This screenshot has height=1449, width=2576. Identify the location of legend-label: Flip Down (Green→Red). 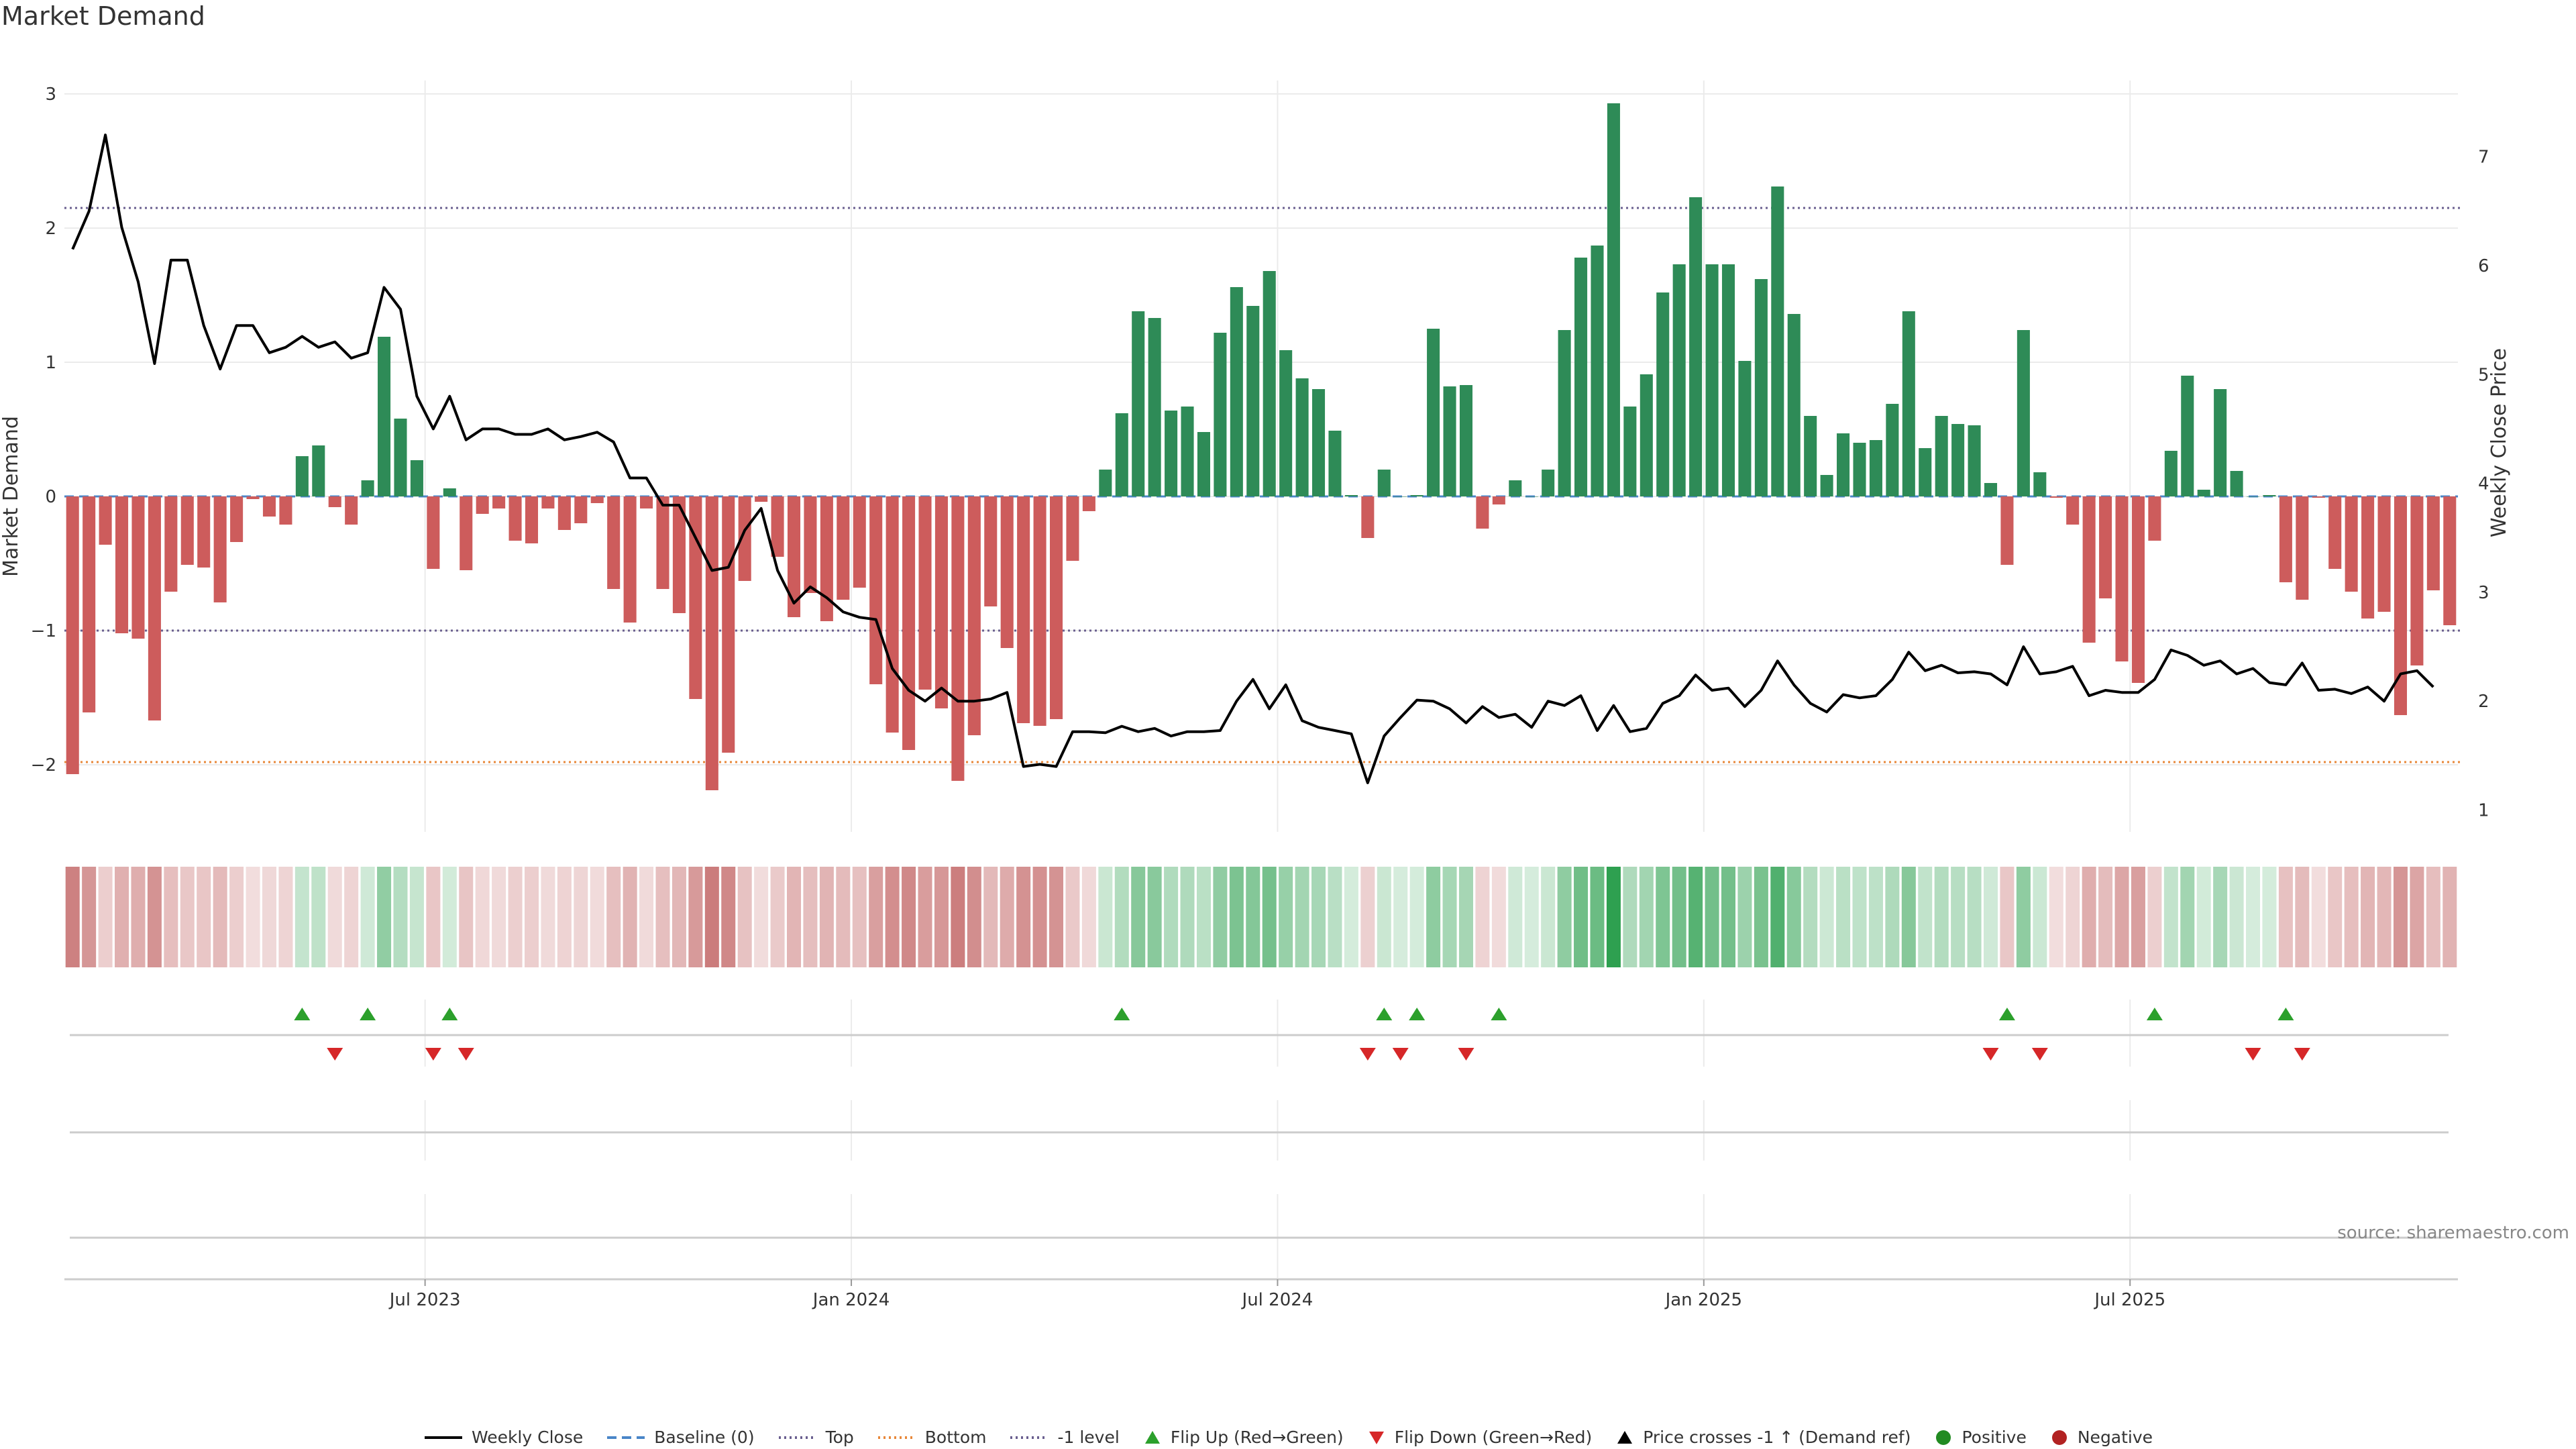
(1493, 1437).